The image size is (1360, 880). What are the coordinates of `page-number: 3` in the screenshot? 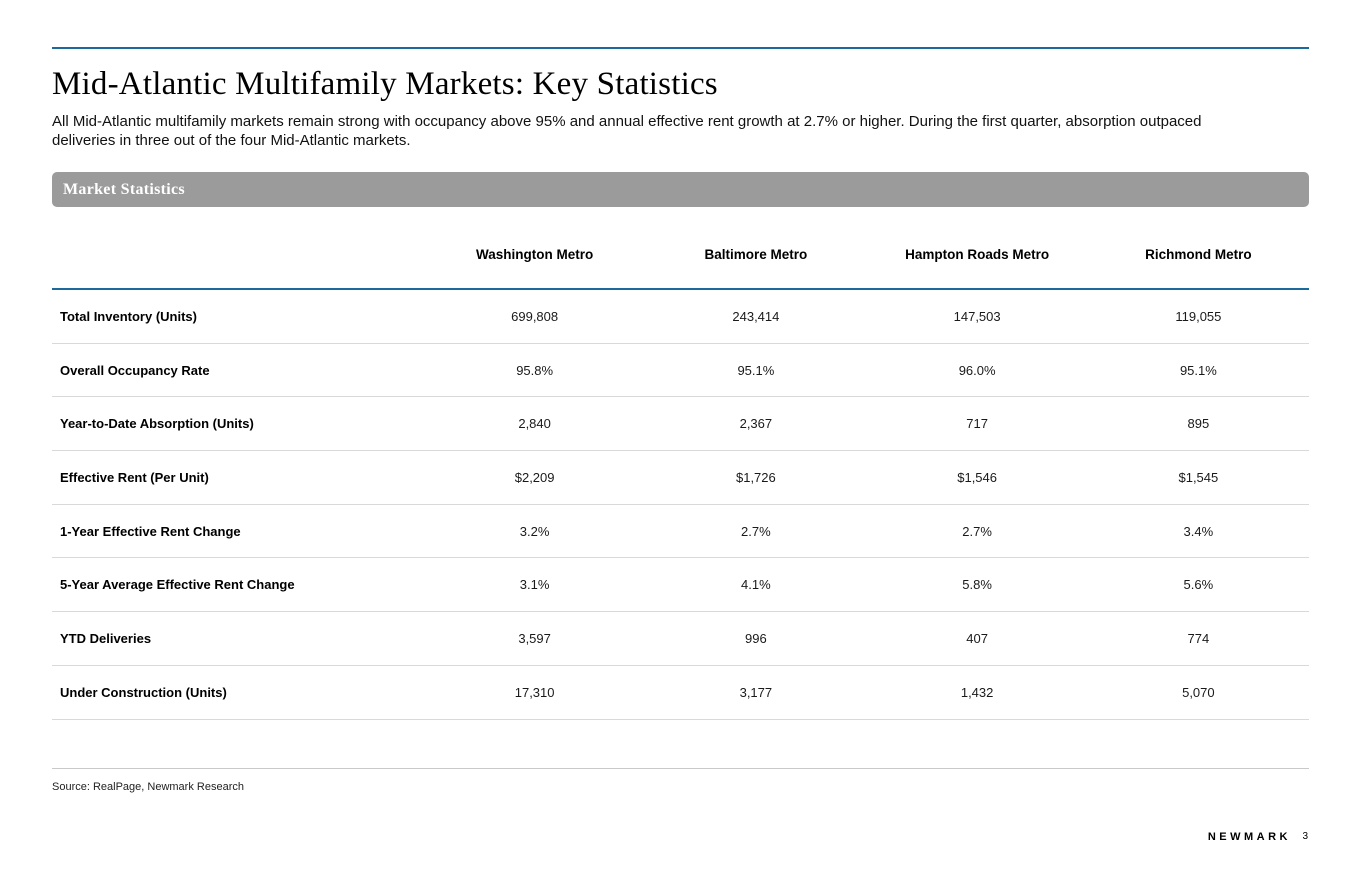 It's located at (1305, 836).